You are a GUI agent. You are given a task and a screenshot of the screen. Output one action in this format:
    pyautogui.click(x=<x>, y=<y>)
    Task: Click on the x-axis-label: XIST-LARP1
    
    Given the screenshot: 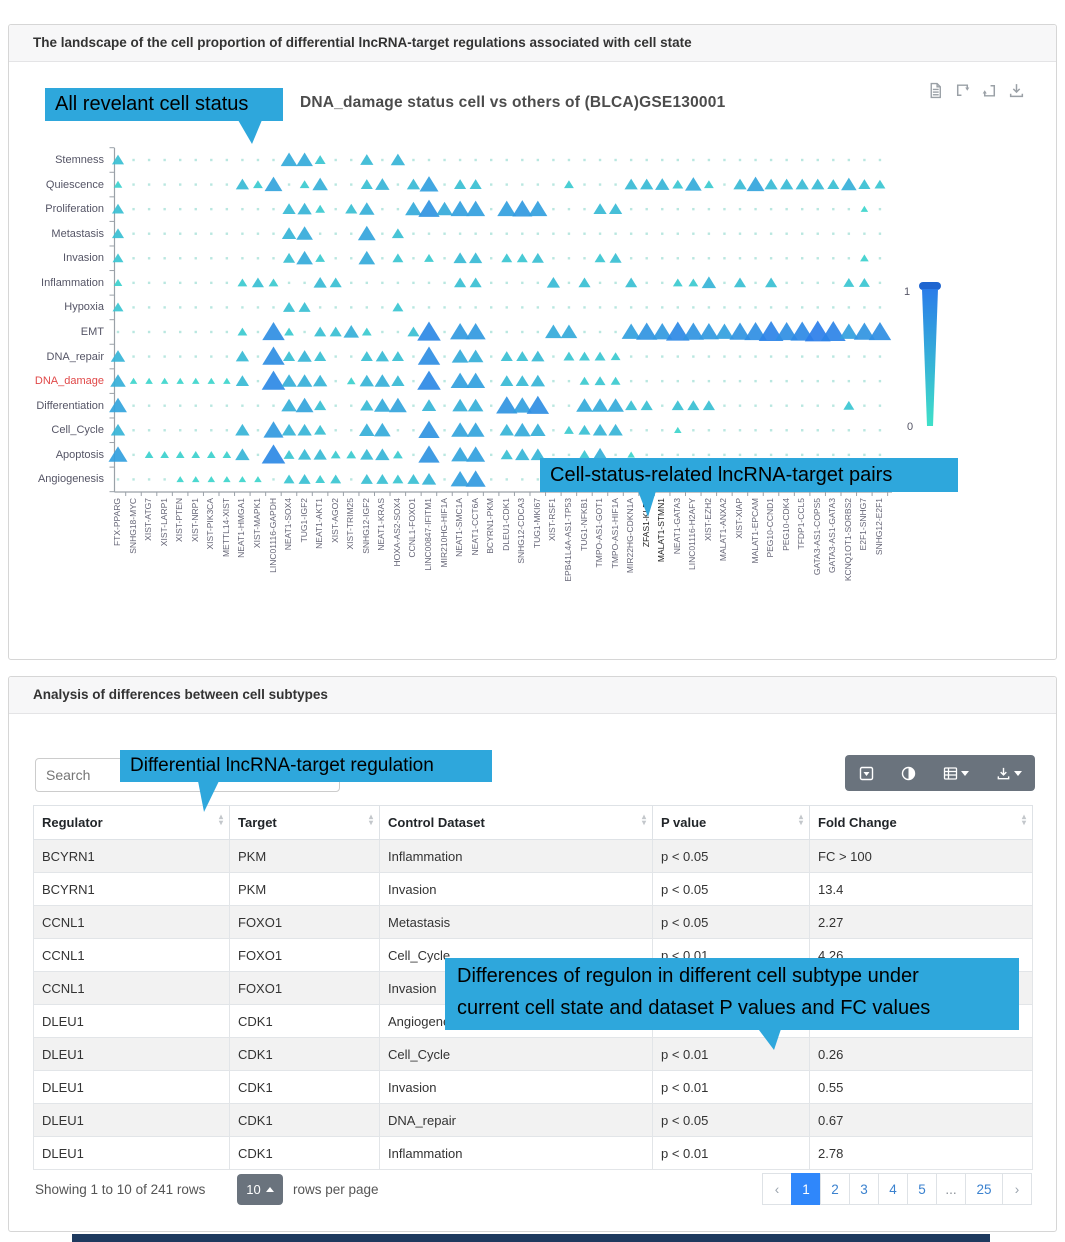 What is the action you would take?
    pyautogui.click(x=163, y=522)
    